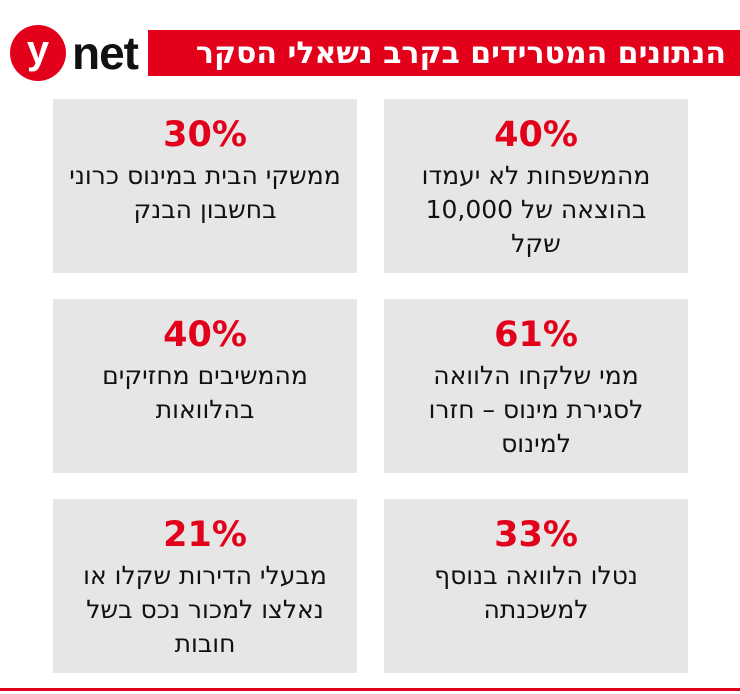  I want to click on stat-card: 30% ממשקי הבית במינוס כרוני בחשבון הבנק, so click(205, 186).